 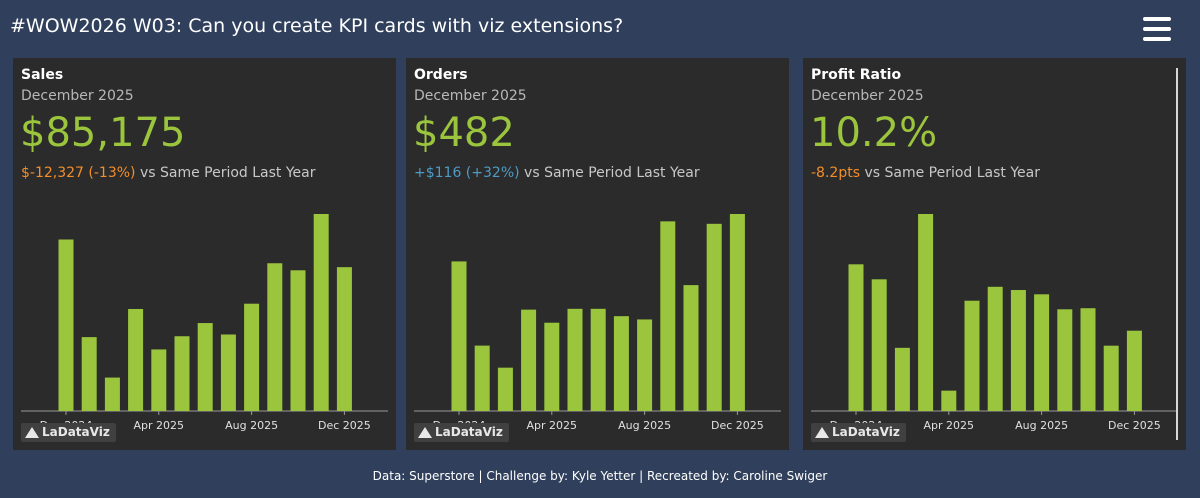 I want to click on kpi-value: 10.2%, so click(x=874, y=133).